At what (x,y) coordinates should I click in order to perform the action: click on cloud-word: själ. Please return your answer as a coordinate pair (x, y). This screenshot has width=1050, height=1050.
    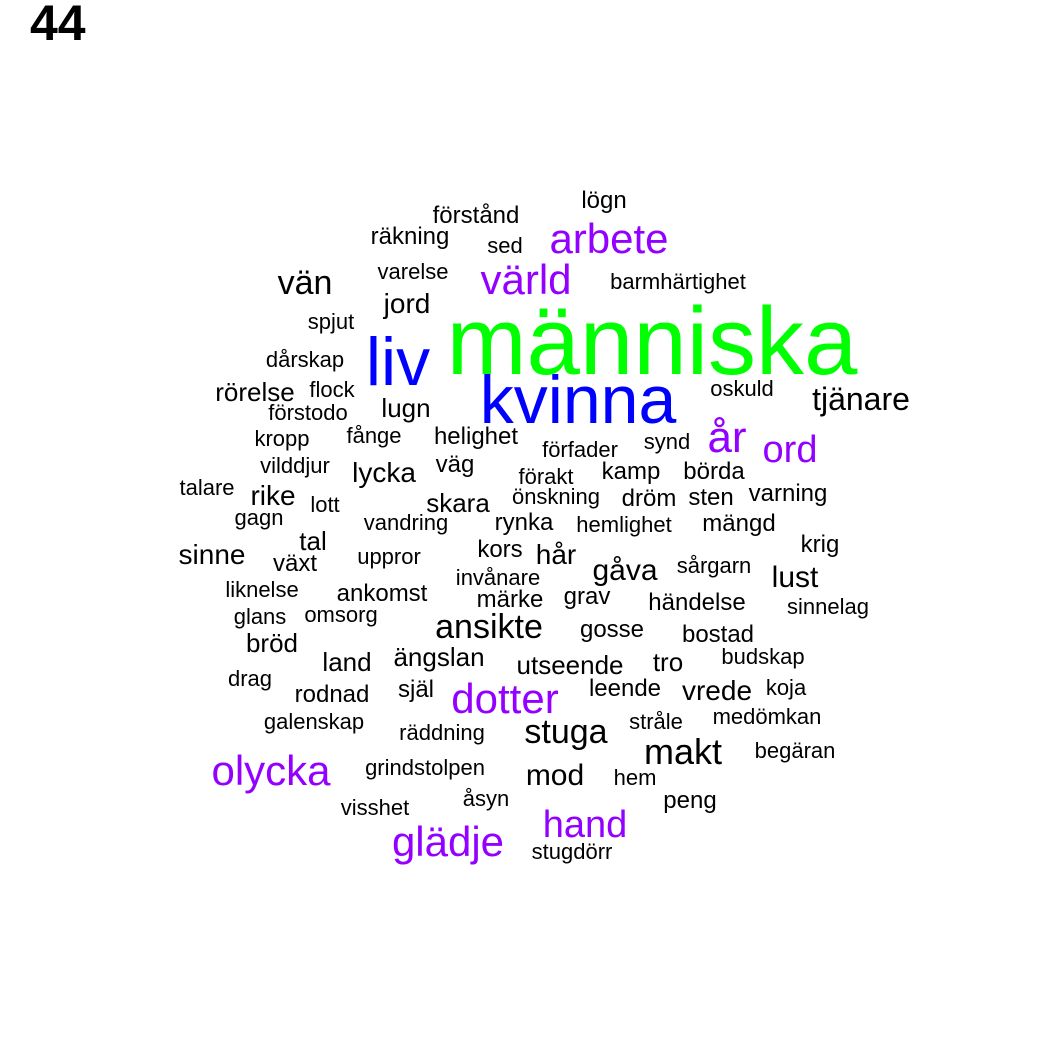
    Looking at the image, I should click on (416, 689).